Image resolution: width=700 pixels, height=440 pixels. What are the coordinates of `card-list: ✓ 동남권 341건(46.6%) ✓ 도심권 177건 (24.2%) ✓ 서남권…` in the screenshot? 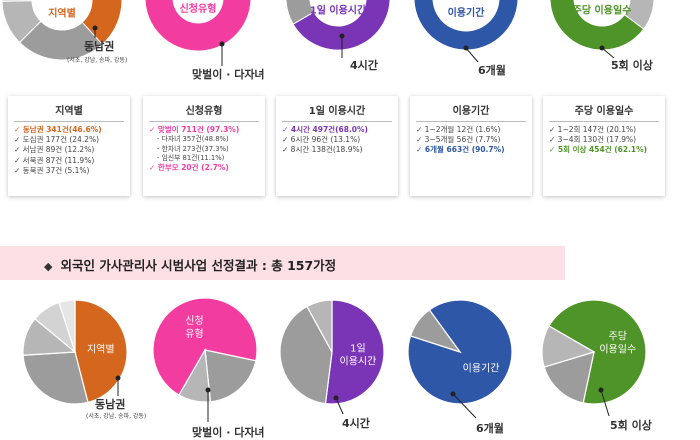 It's located at (69, 150).